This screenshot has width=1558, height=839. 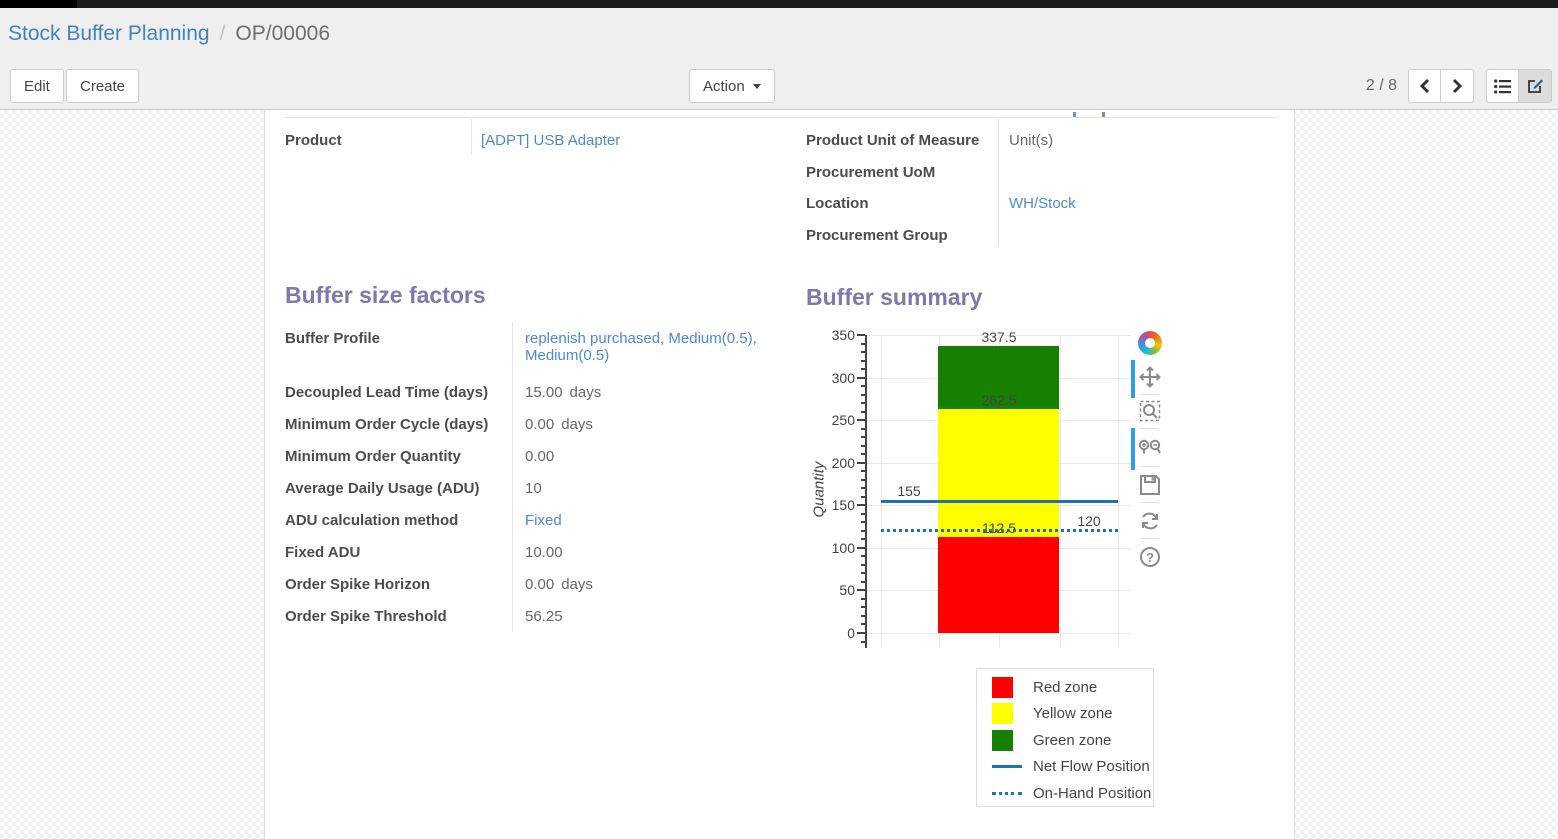 I want to click on legend-item-yellow-zone: Yellow zone, so click(x=1065, y=714).